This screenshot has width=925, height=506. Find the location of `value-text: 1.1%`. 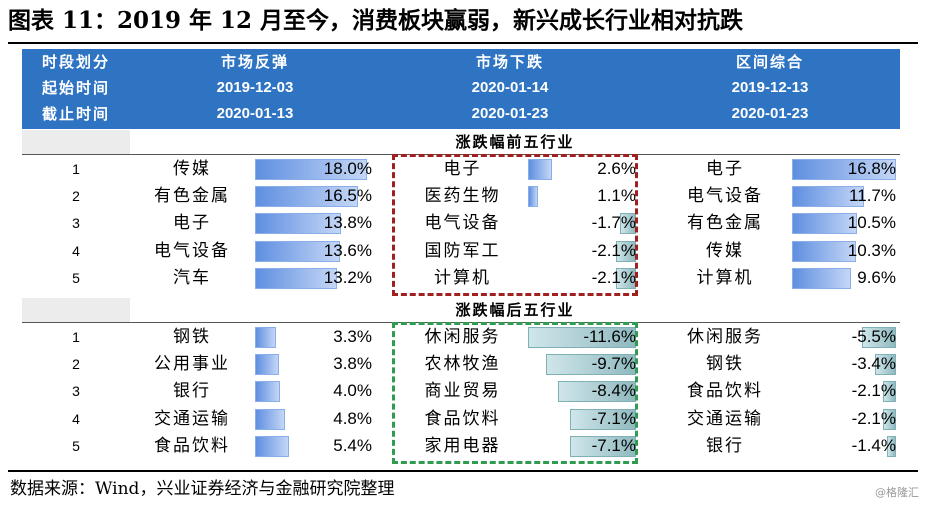

value-text: 1.1% is located at coordinates (616, 196).